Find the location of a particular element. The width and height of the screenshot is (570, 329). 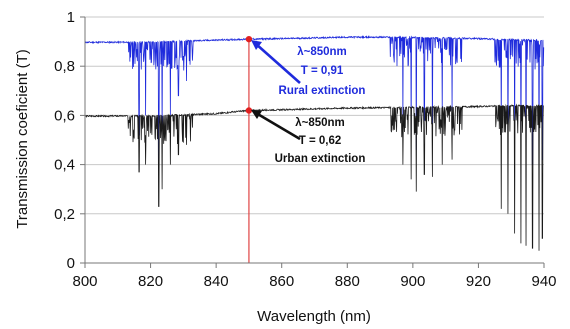

urban-annotation-title: Urban extinction is located at coordinates (320, 159).